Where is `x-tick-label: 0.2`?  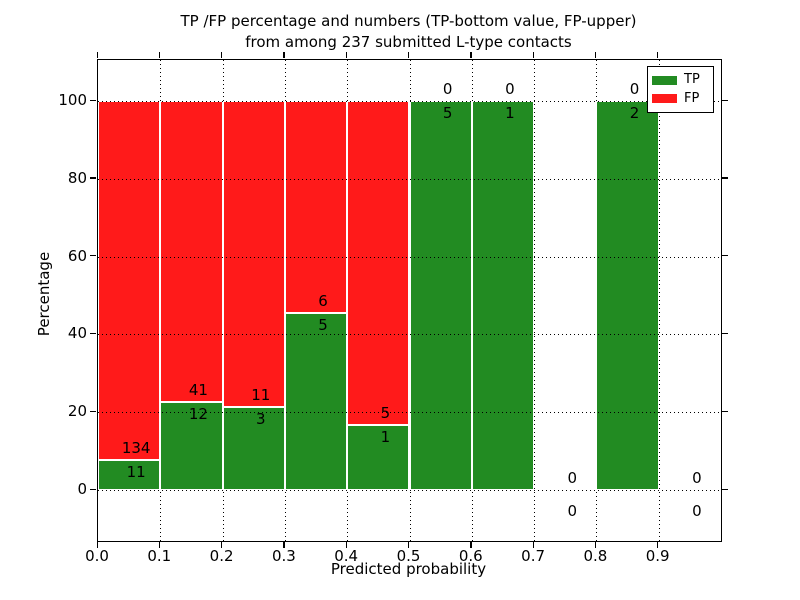 x-tick-label: 0.2 is located at coordinates (221, 556).